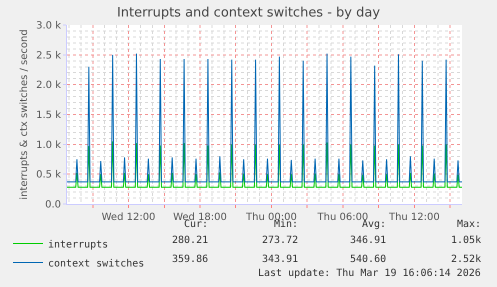  Describe the element at coordinates (264, 164) in the screenshot. I see `line-series` at that location.